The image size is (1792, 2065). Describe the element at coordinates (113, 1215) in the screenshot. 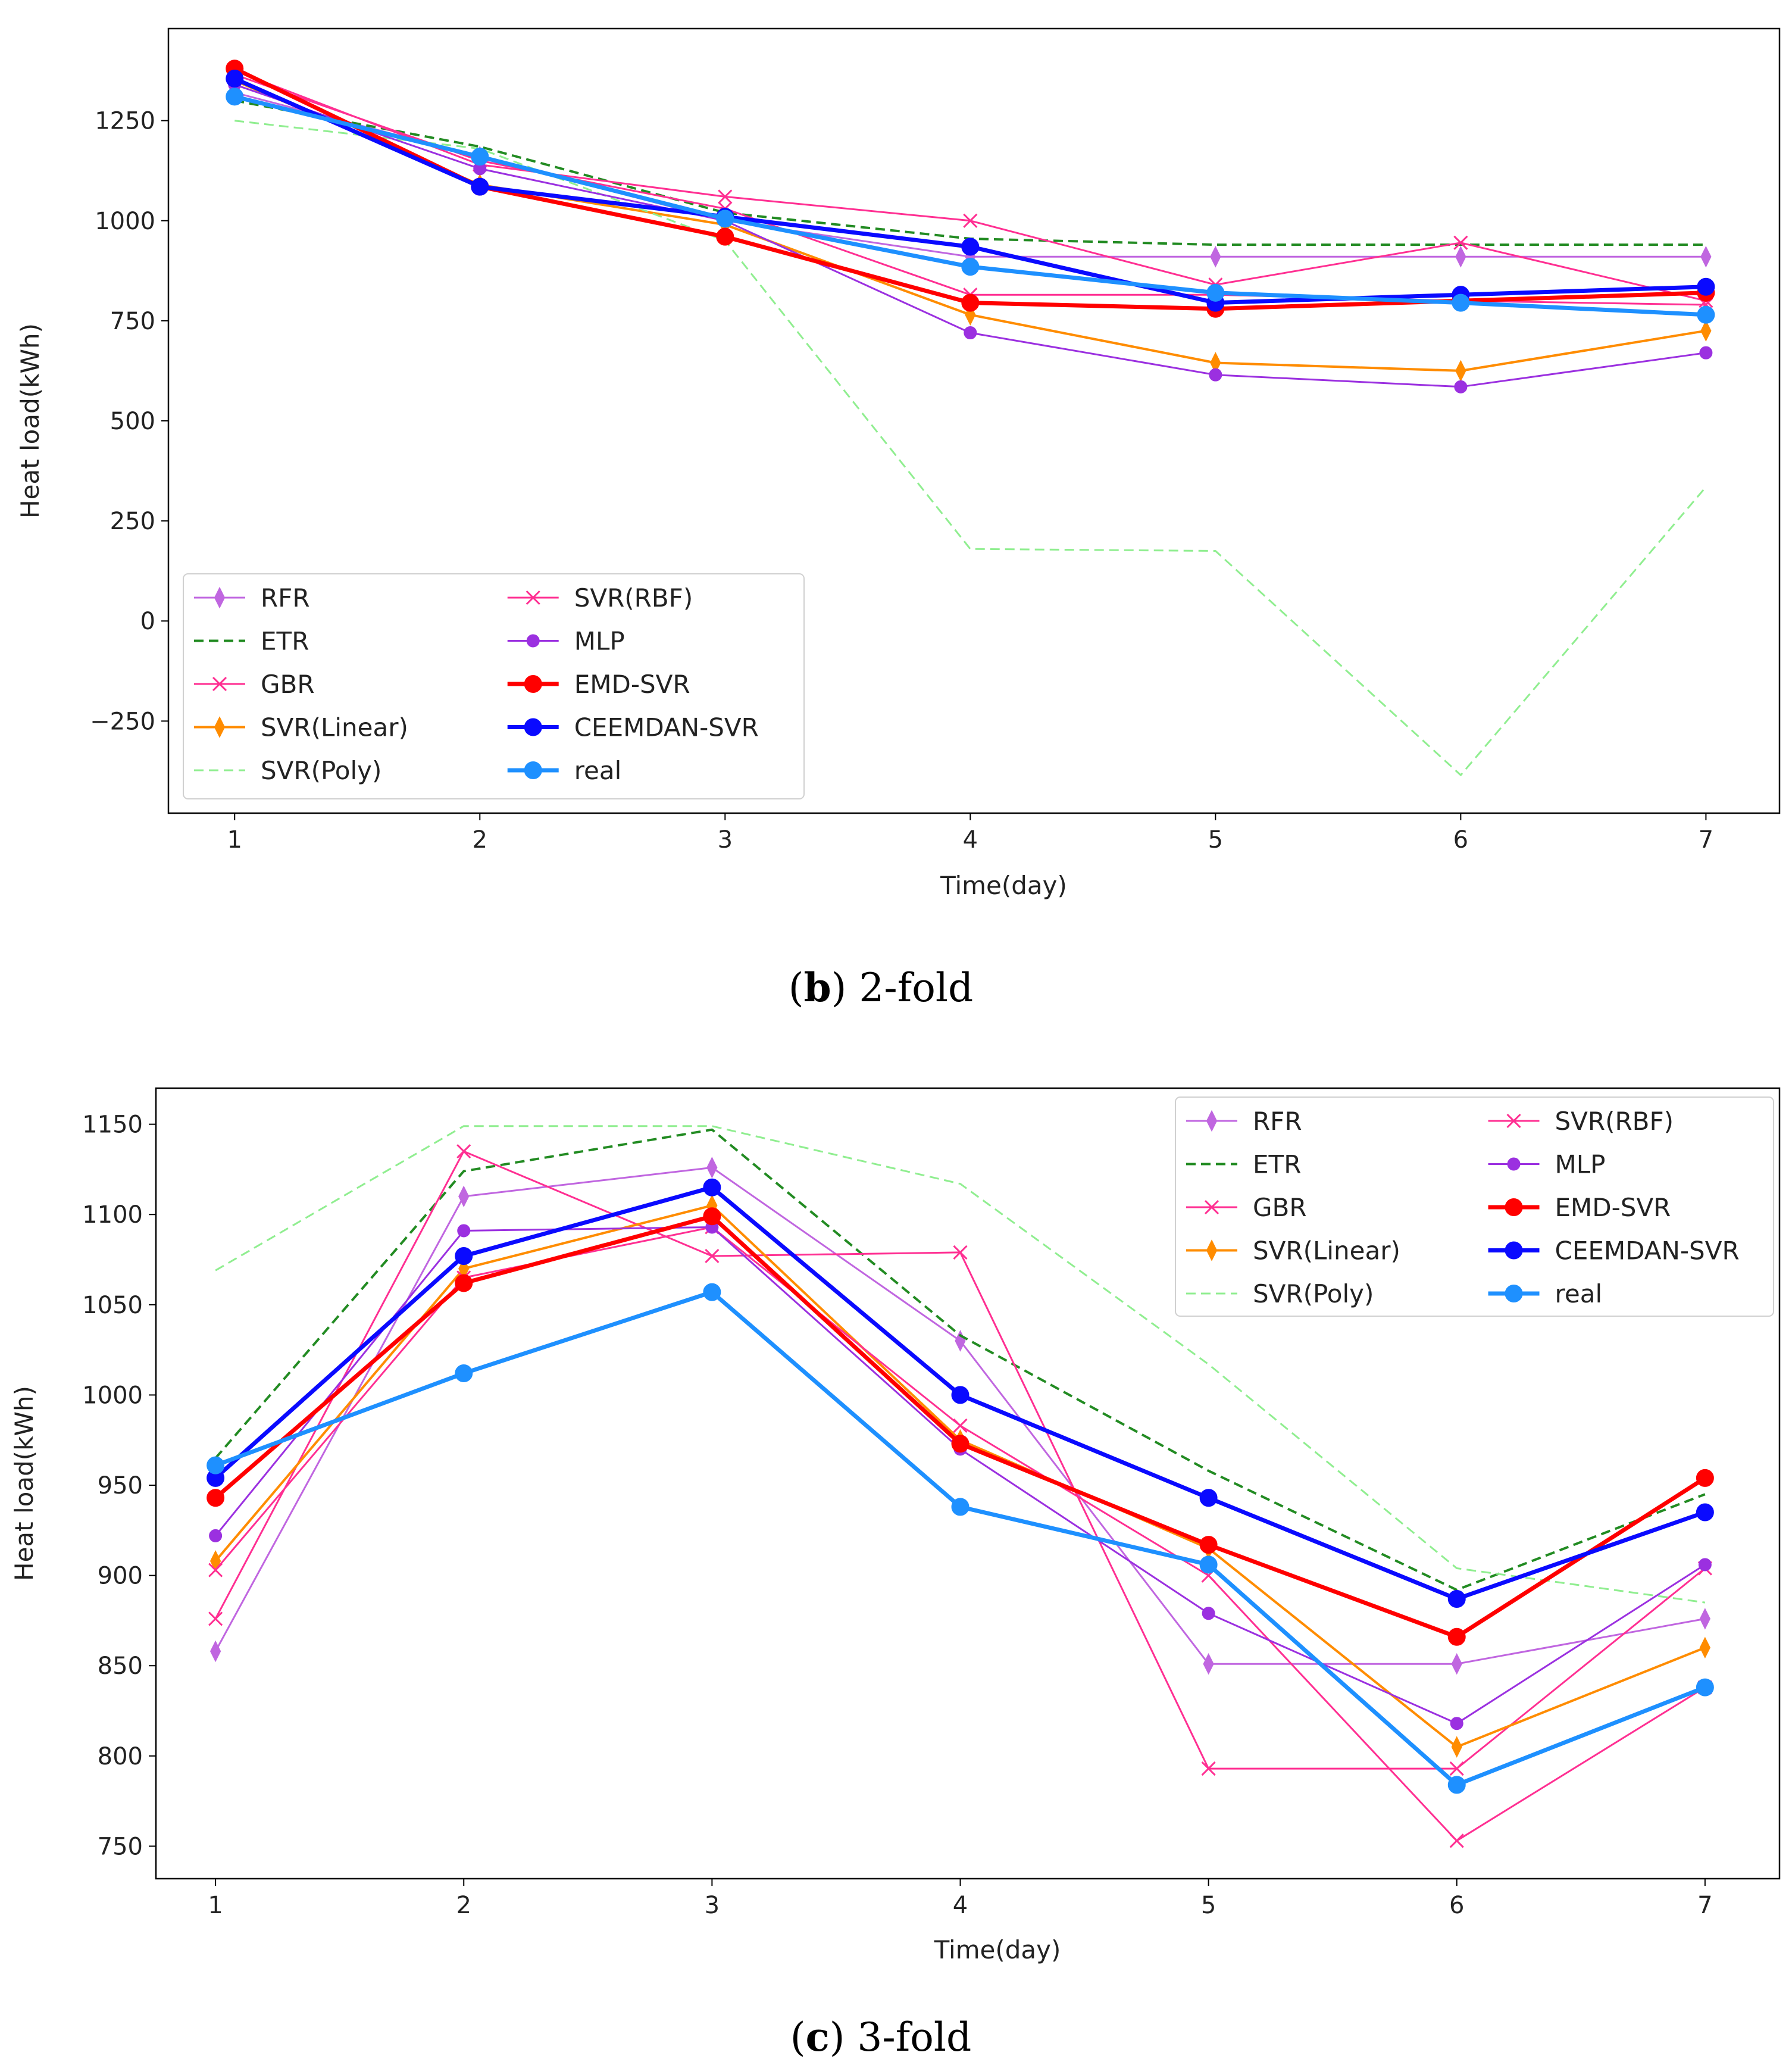

I see `y-tick-label: 1100` at that location.